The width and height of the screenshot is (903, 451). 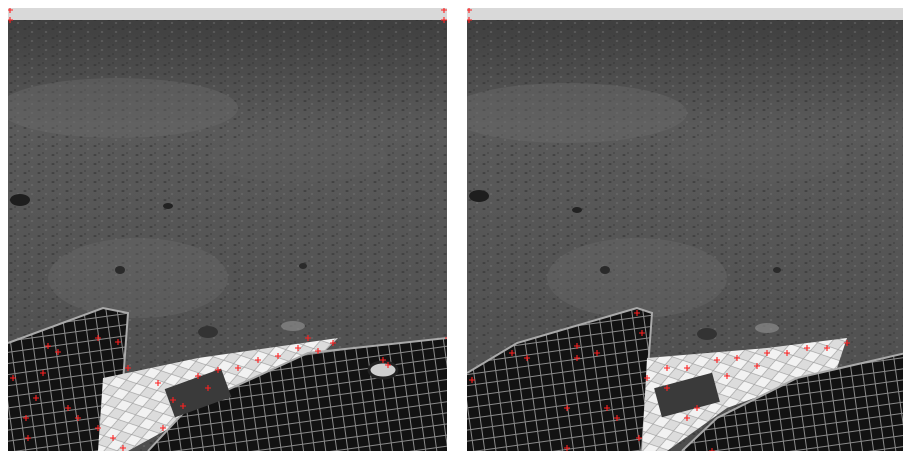 I want to click on airbag, so click(x=744, y=394).